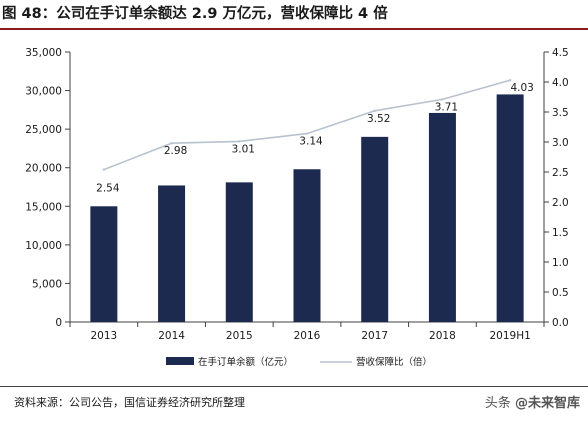 Image resolution: width=588 pixels, height=428 pixels. Describe the element at coordinates (442, 336) in the screenshot. I see `x-tick-label: 2018` at that location.